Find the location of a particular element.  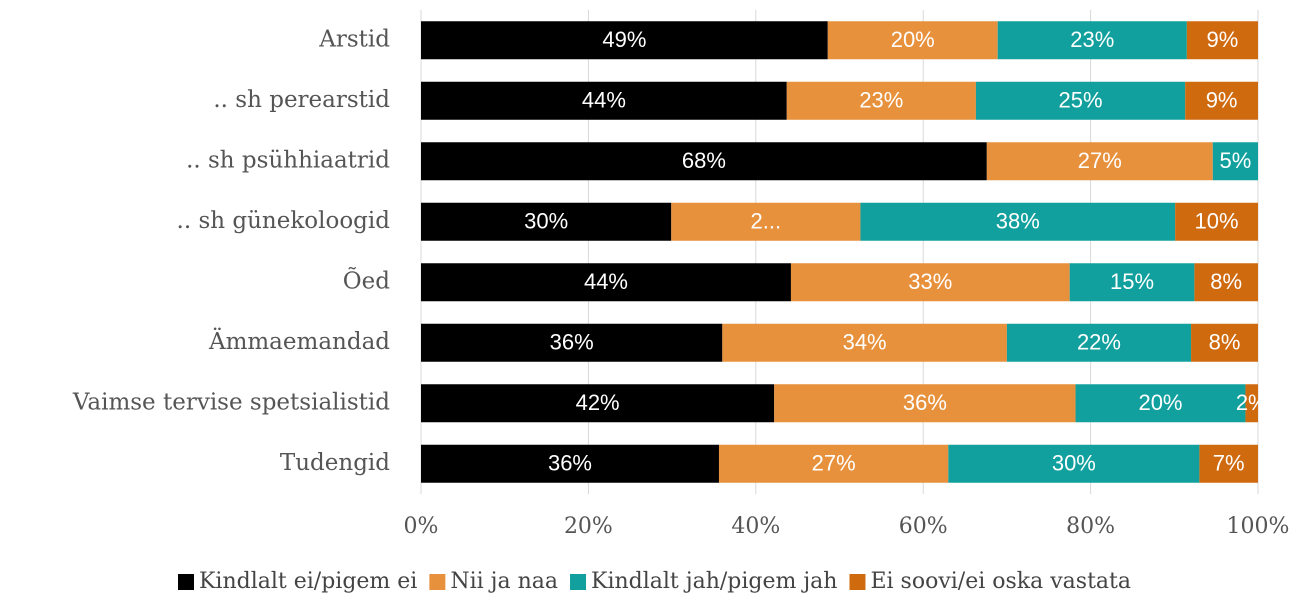

data-label: 34% is located at coordinates (865, 342).